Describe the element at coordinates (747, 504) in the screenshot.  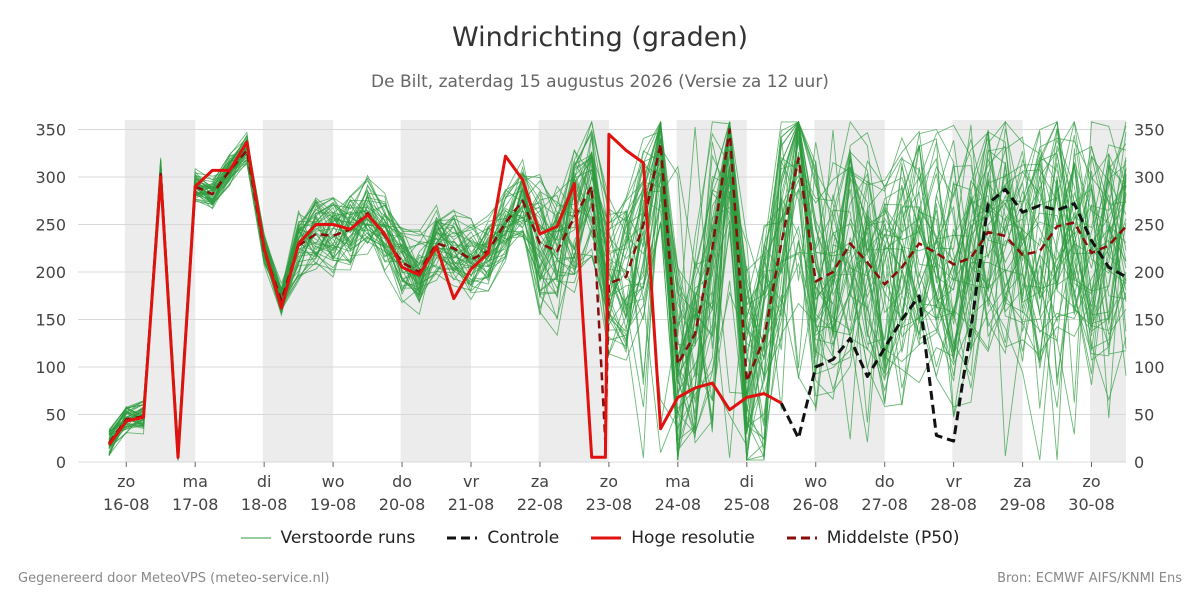
I see `x-tick-date: 25-08` at that location.